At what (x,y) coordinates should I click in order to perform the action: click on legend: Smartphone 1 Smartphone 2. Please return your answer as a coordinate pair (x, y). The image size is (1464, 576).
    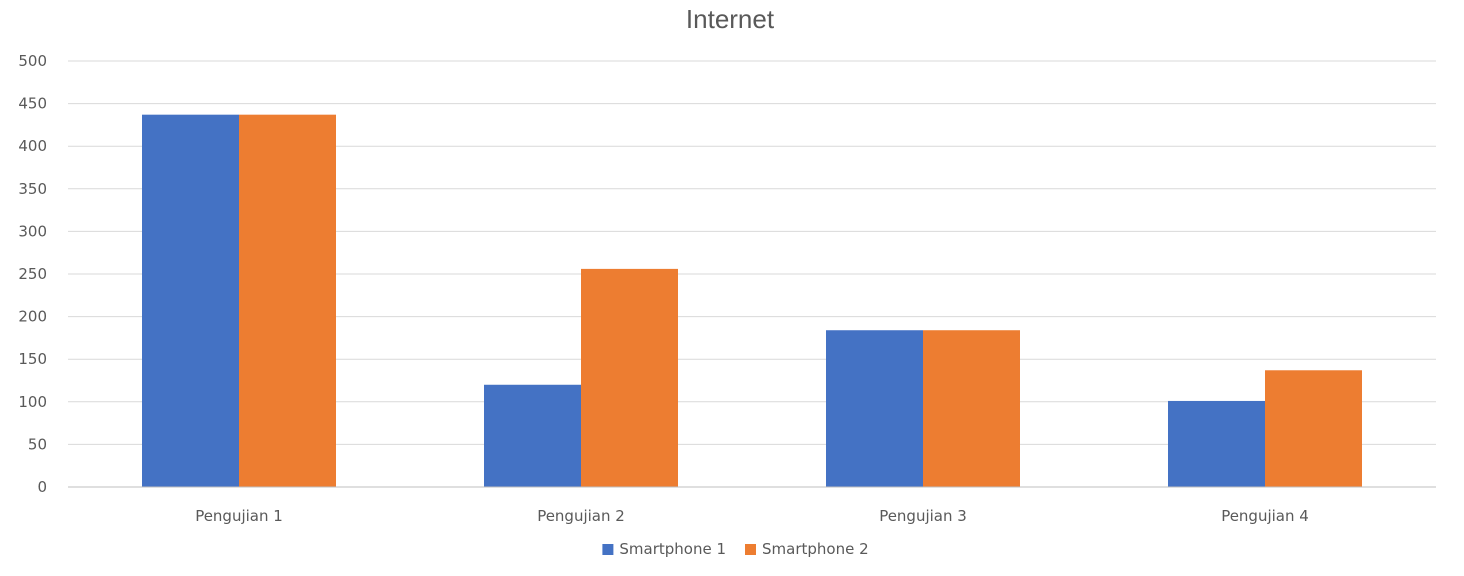
    Looking at the image, I should click on (735, 549).